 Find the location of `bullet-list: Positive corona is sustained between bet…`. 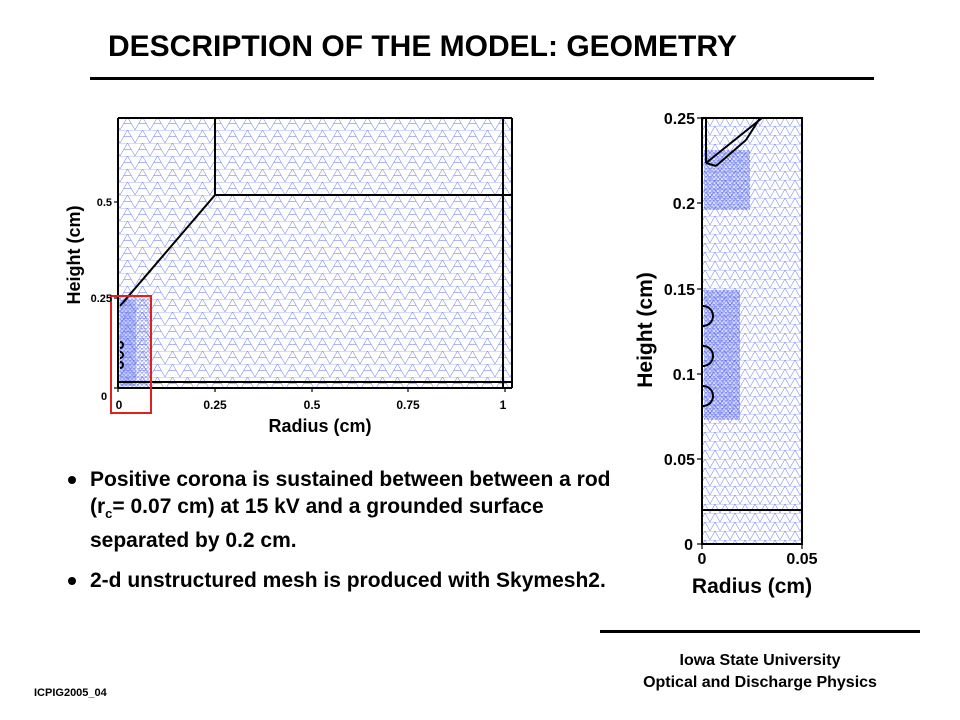

bullet-list: Positive corona is sustained between bet… is located at coordinates (346, 536).